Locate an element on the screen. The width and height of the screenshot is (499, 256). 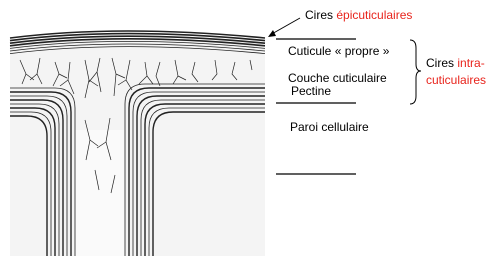
epicuticular-label: Cires épicuticulaires is located at coordinates (358, 15).